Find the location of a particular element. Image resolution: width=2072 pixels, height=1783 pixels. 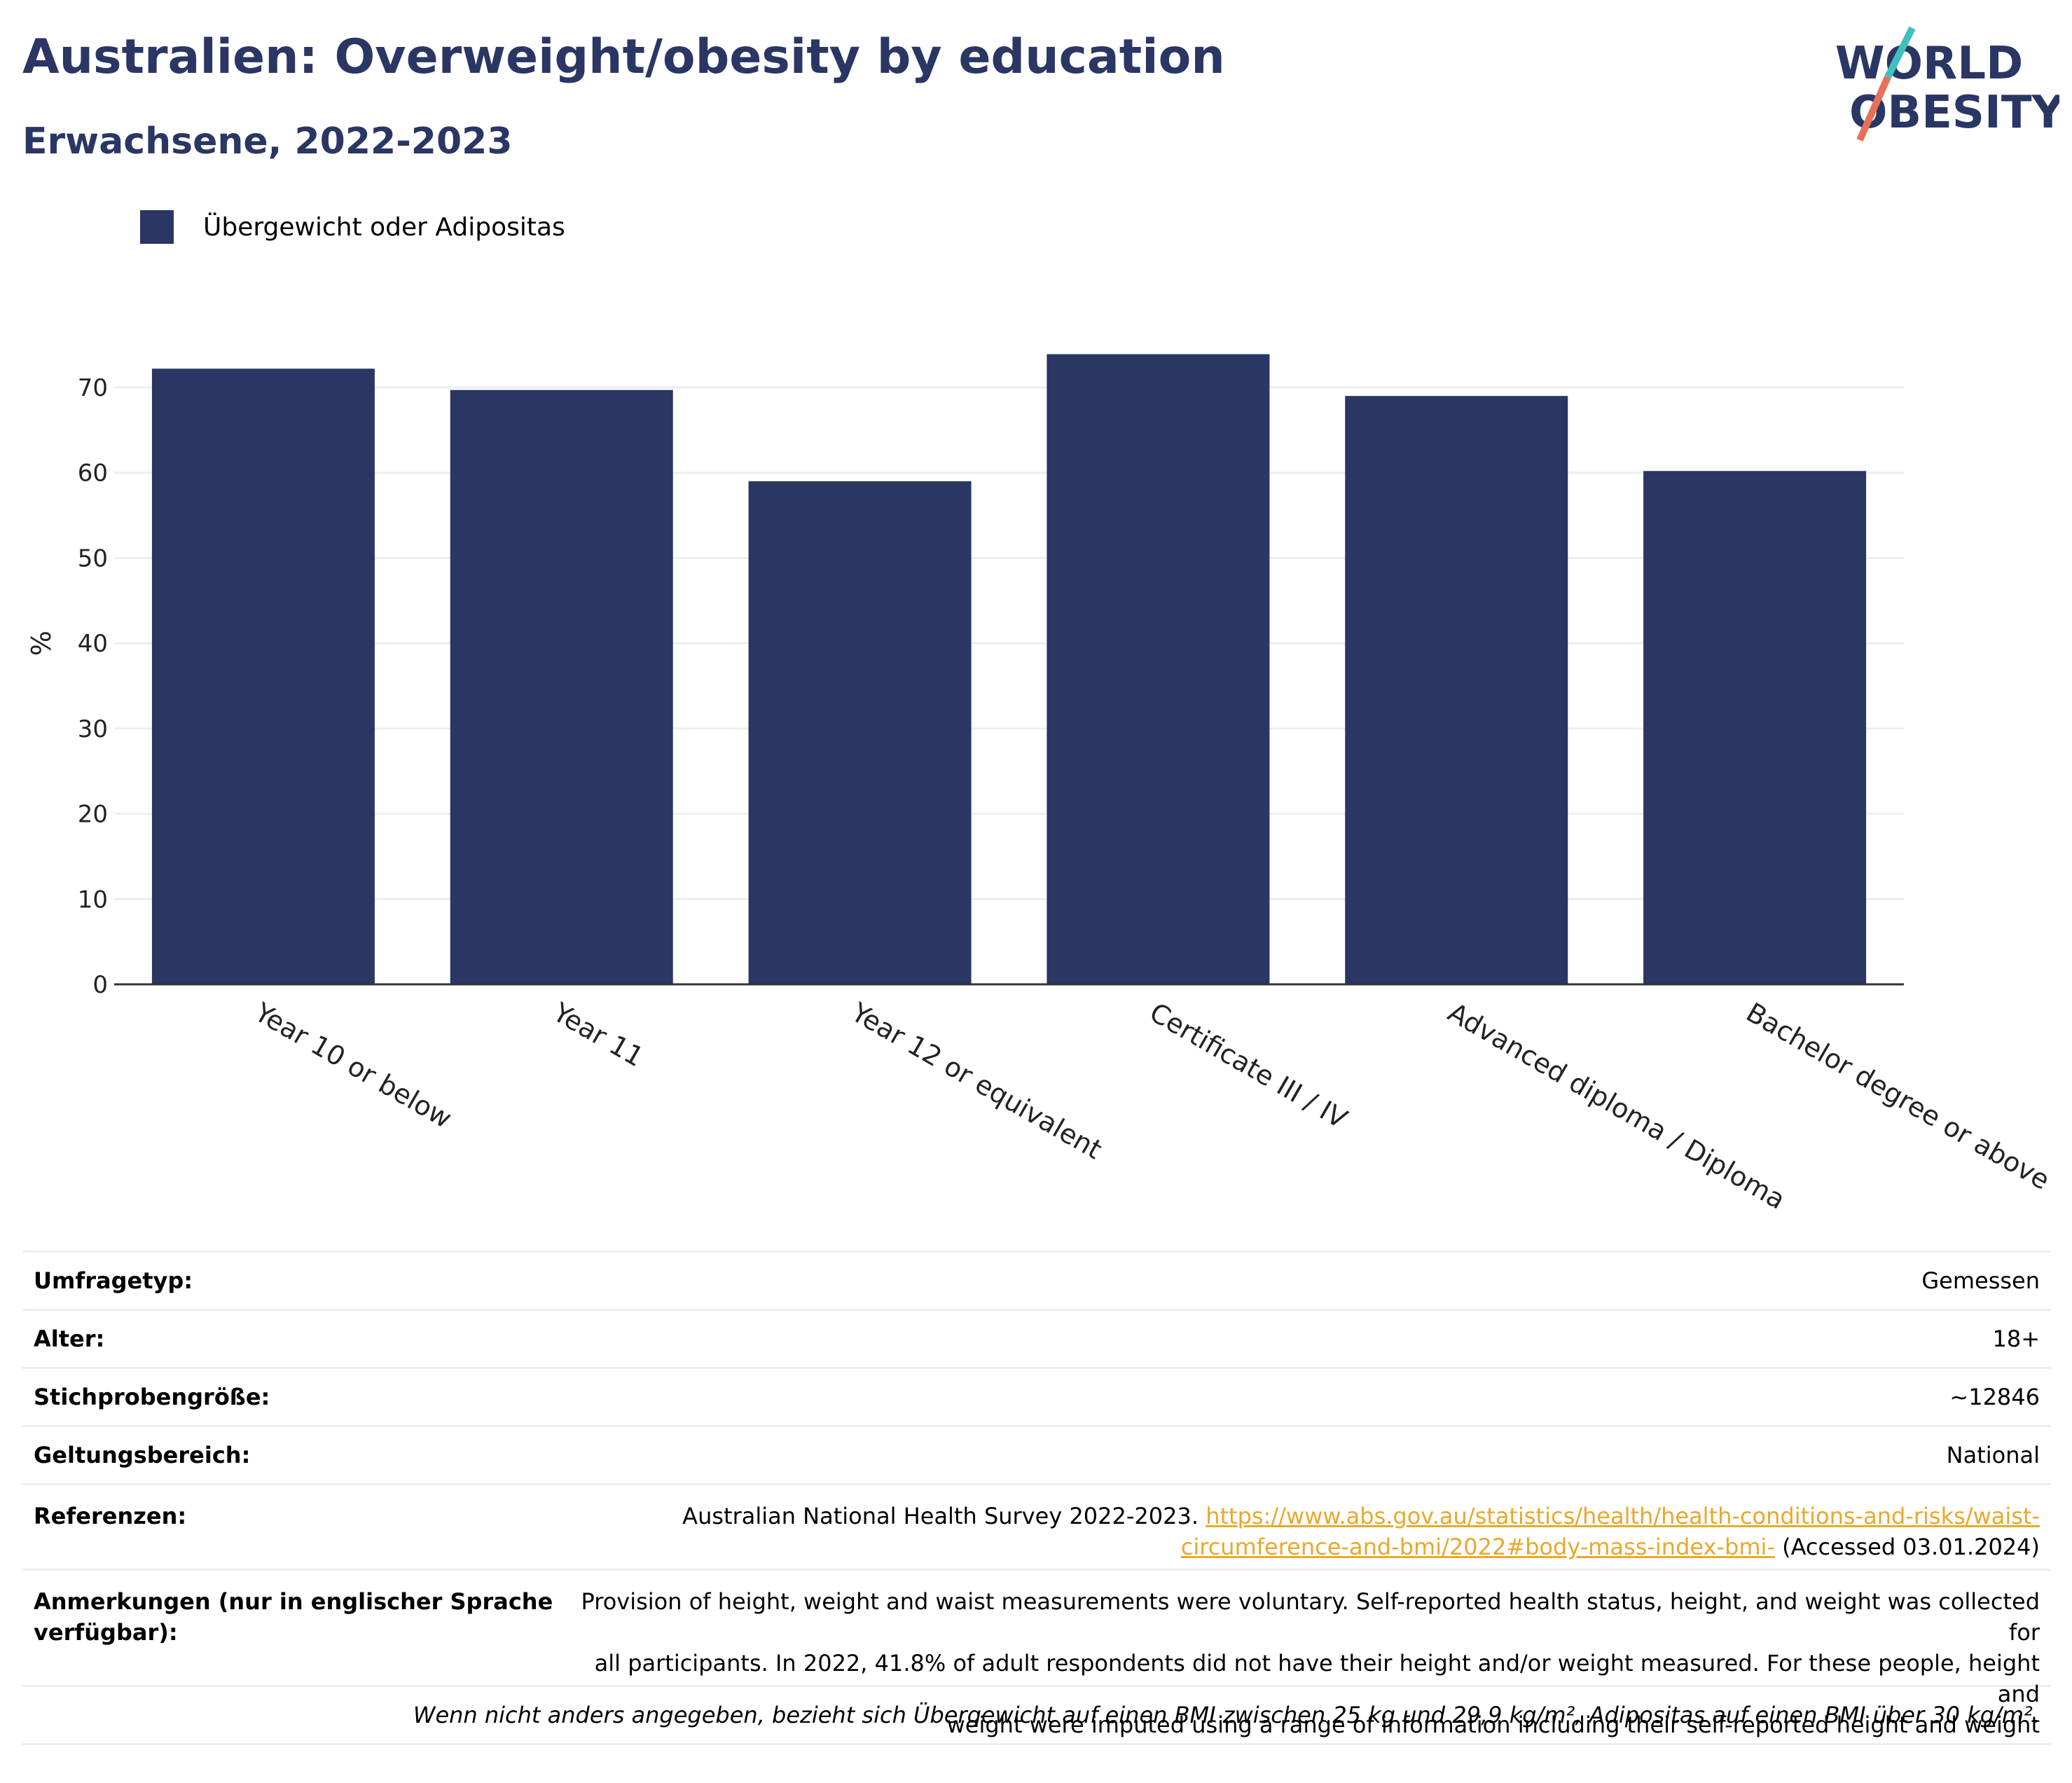

survey-type-value: Gemessen is located at coordinates (1981, 1280).